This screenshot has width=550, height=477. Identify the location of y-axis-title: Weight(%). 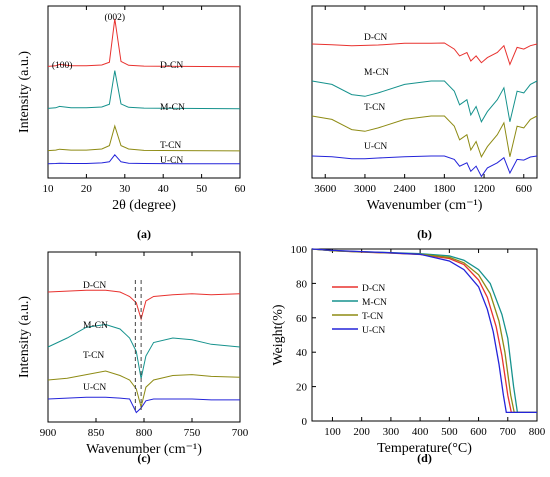
(278, 334).